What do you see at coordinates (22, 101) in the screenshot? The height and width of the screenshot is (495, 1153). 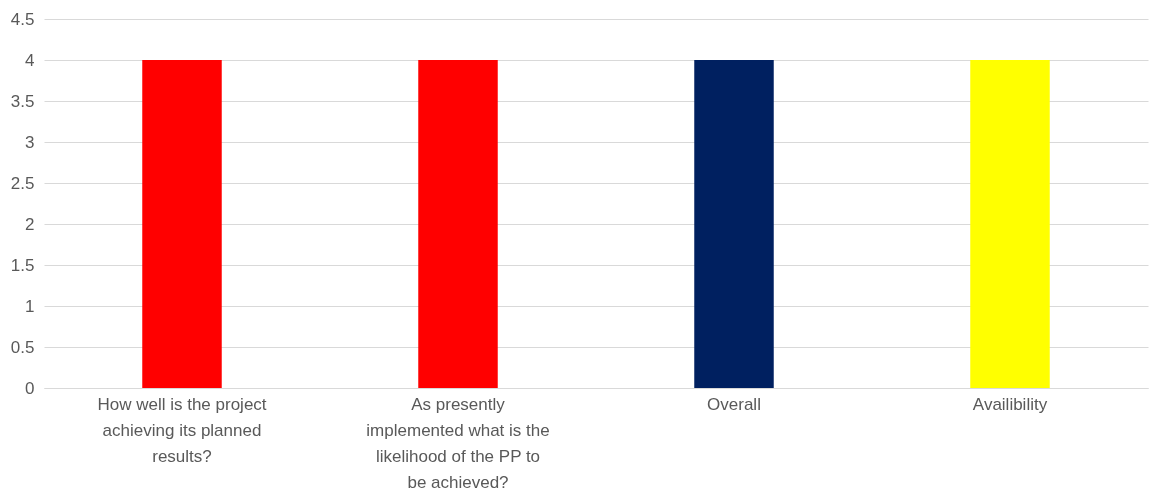 I see `y-tick-label: 3.5` at bounding box center [22, 101].